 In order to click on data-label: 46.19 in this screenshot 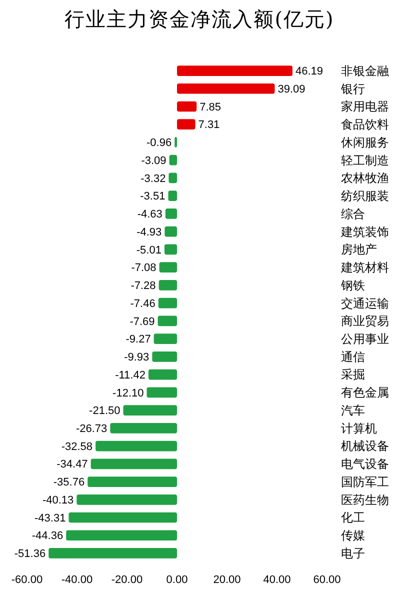, I will do `click(309, 72)`.